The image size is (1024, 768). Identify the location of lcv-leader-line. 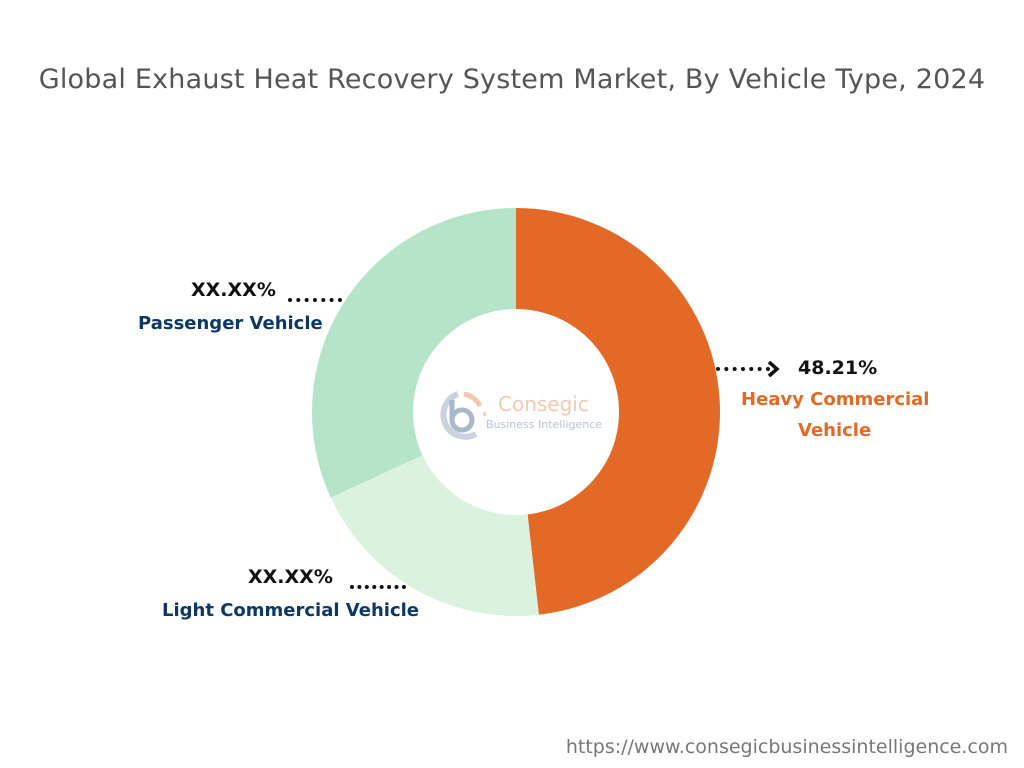
(378, 587).